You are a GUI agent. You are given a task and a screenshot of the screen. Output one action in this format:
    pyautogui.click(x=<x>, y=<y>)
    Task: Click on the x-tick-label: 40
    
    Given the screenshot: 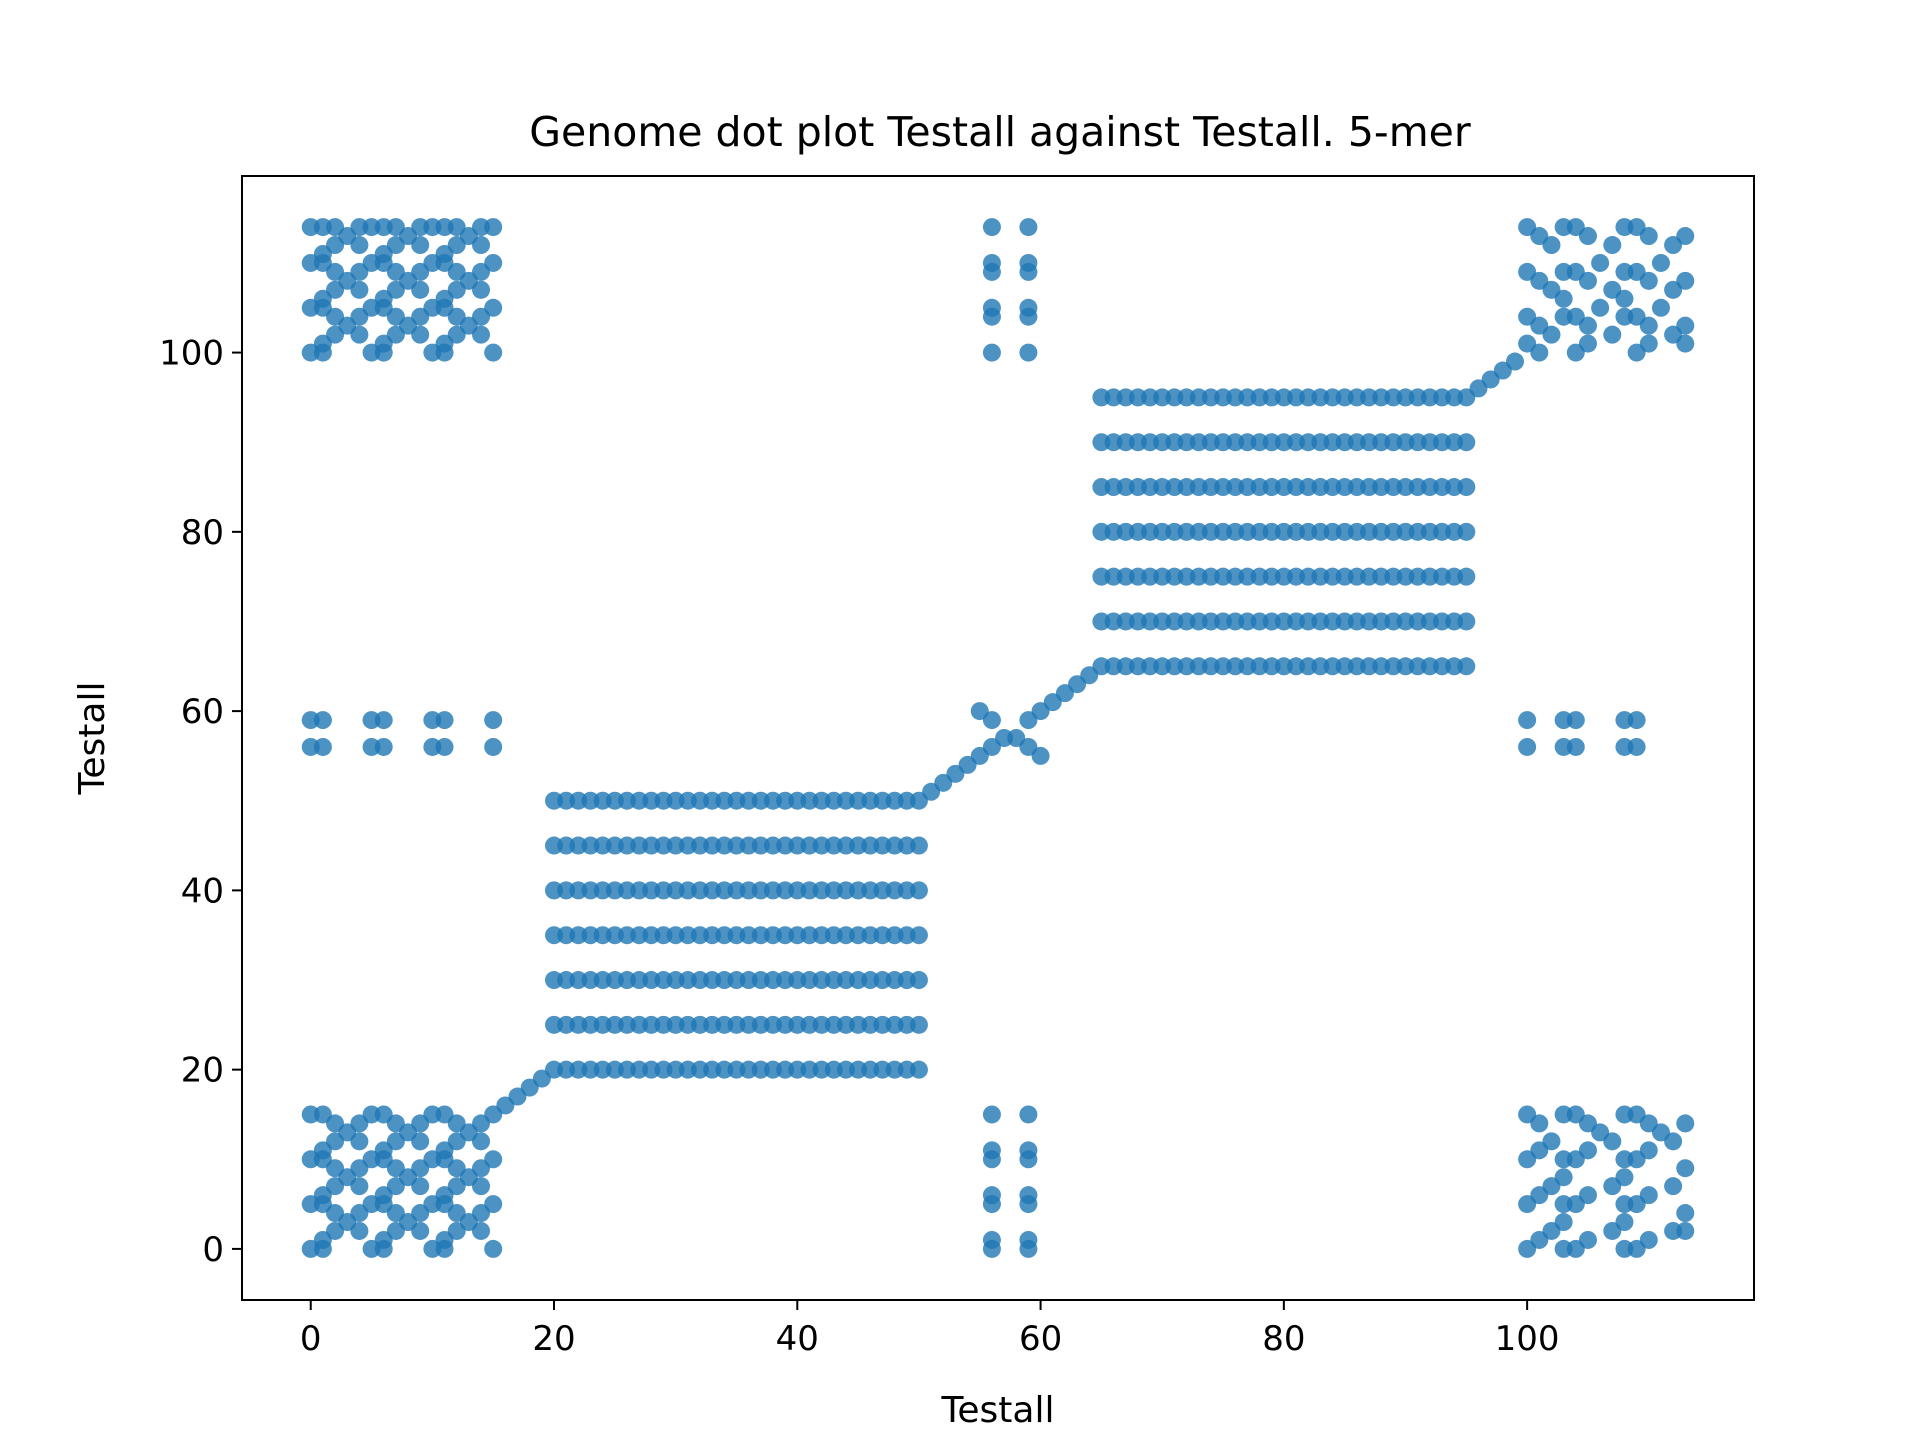 What is the action you would take?
    pyautogui.click(x=797, y=1339)
    